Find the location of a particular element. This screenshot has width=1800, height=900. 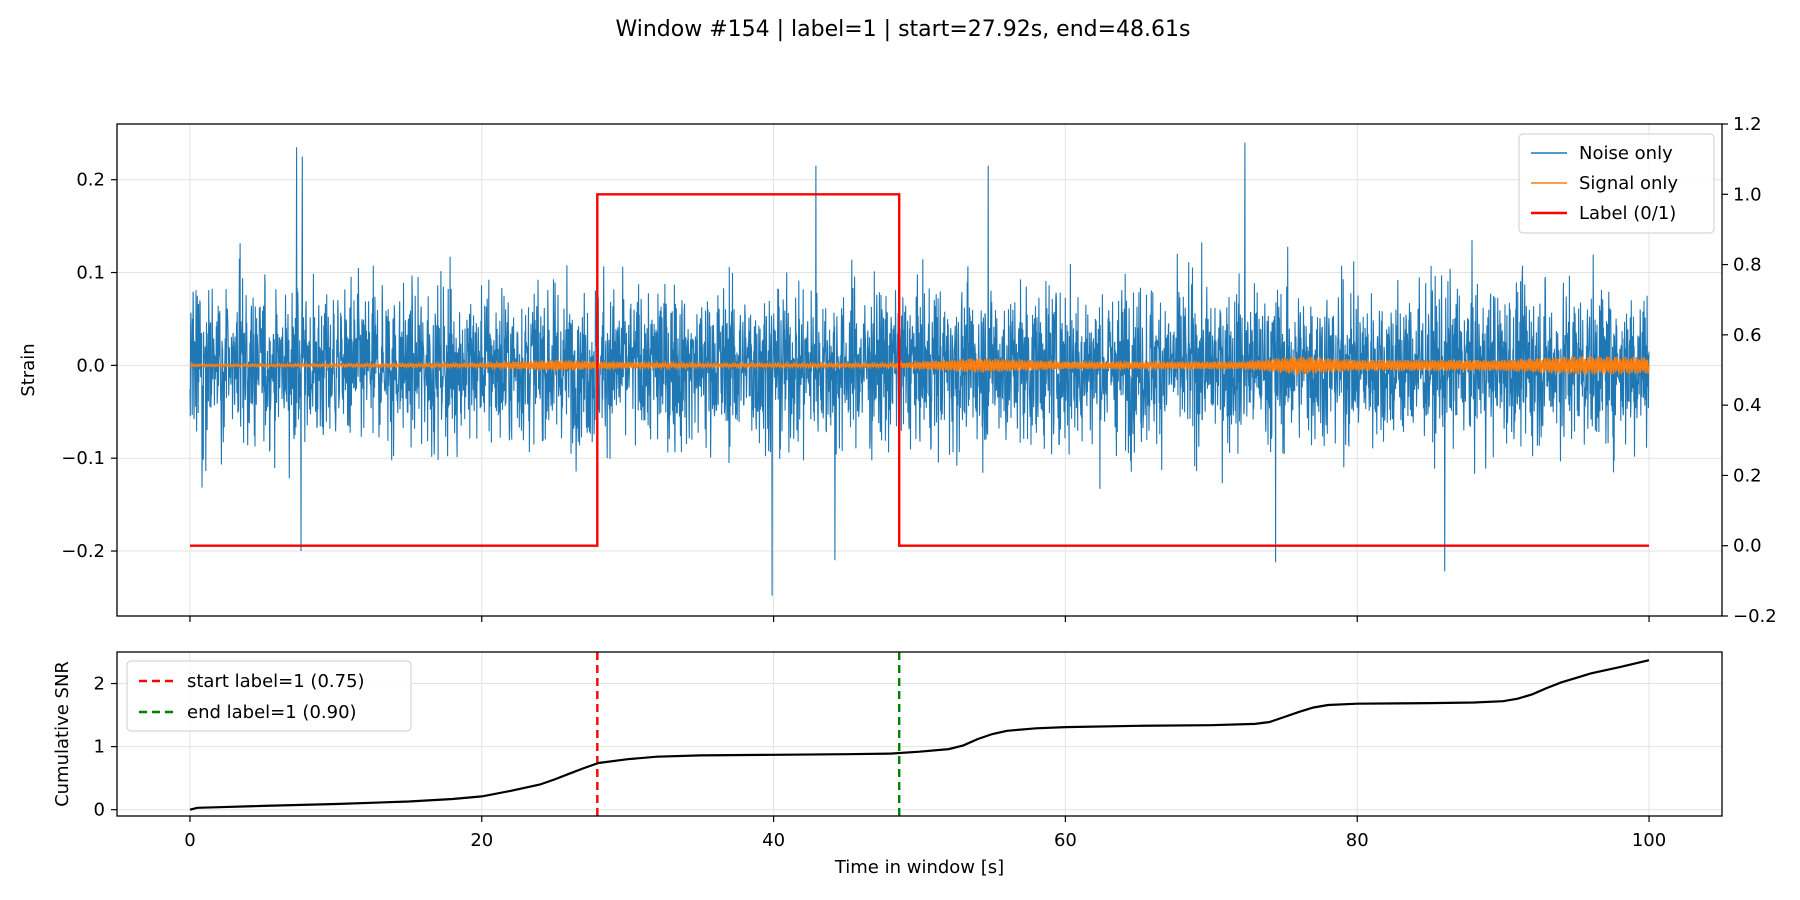

snr-y-tick-label: 0 is located at coordinates (99, 810).